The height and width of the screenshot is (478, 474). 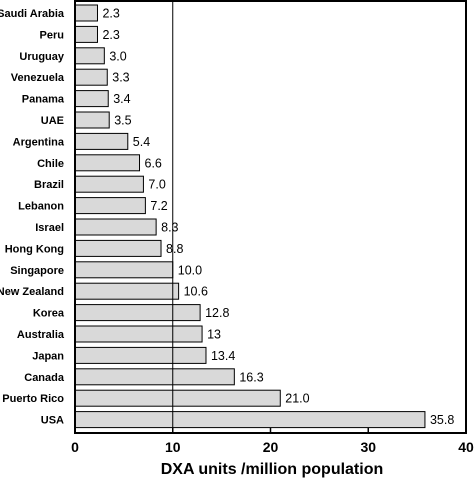 What do you see at coordinates (297, 399) in the screenshot?
I see `value-label-puerto-rico: 21.0` at bounding box center [297, 399].